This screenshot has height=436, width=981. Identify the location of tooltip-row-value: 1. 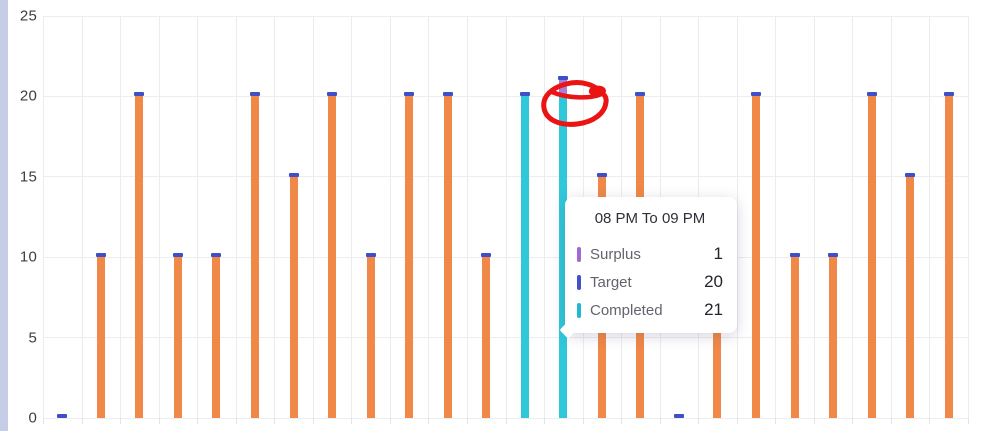
(718, 253).